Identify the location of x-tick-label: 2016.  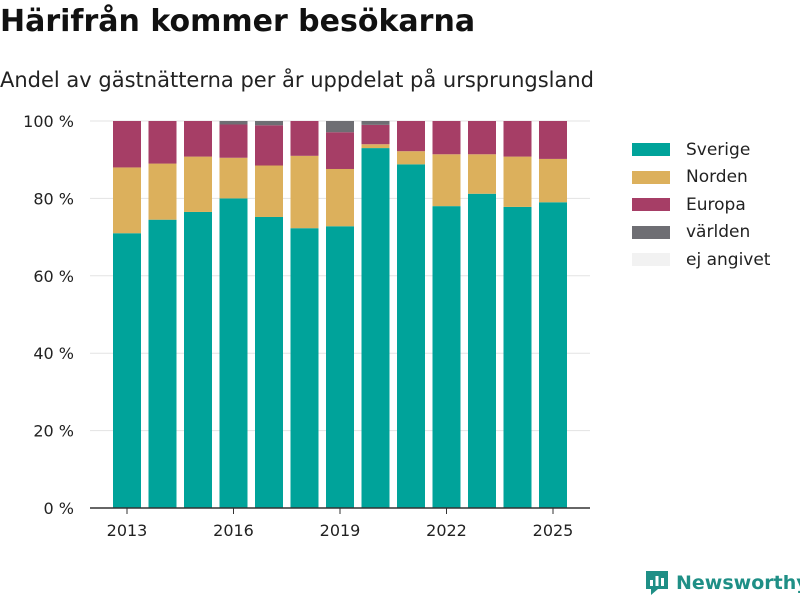
(233, 530).